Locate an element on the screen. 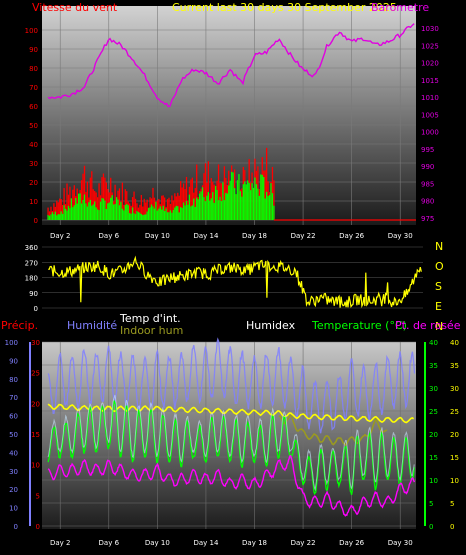 This screenshot has height=555, width=466. temperature-right-tick-label: 30 is located at coordinates (454, 389).